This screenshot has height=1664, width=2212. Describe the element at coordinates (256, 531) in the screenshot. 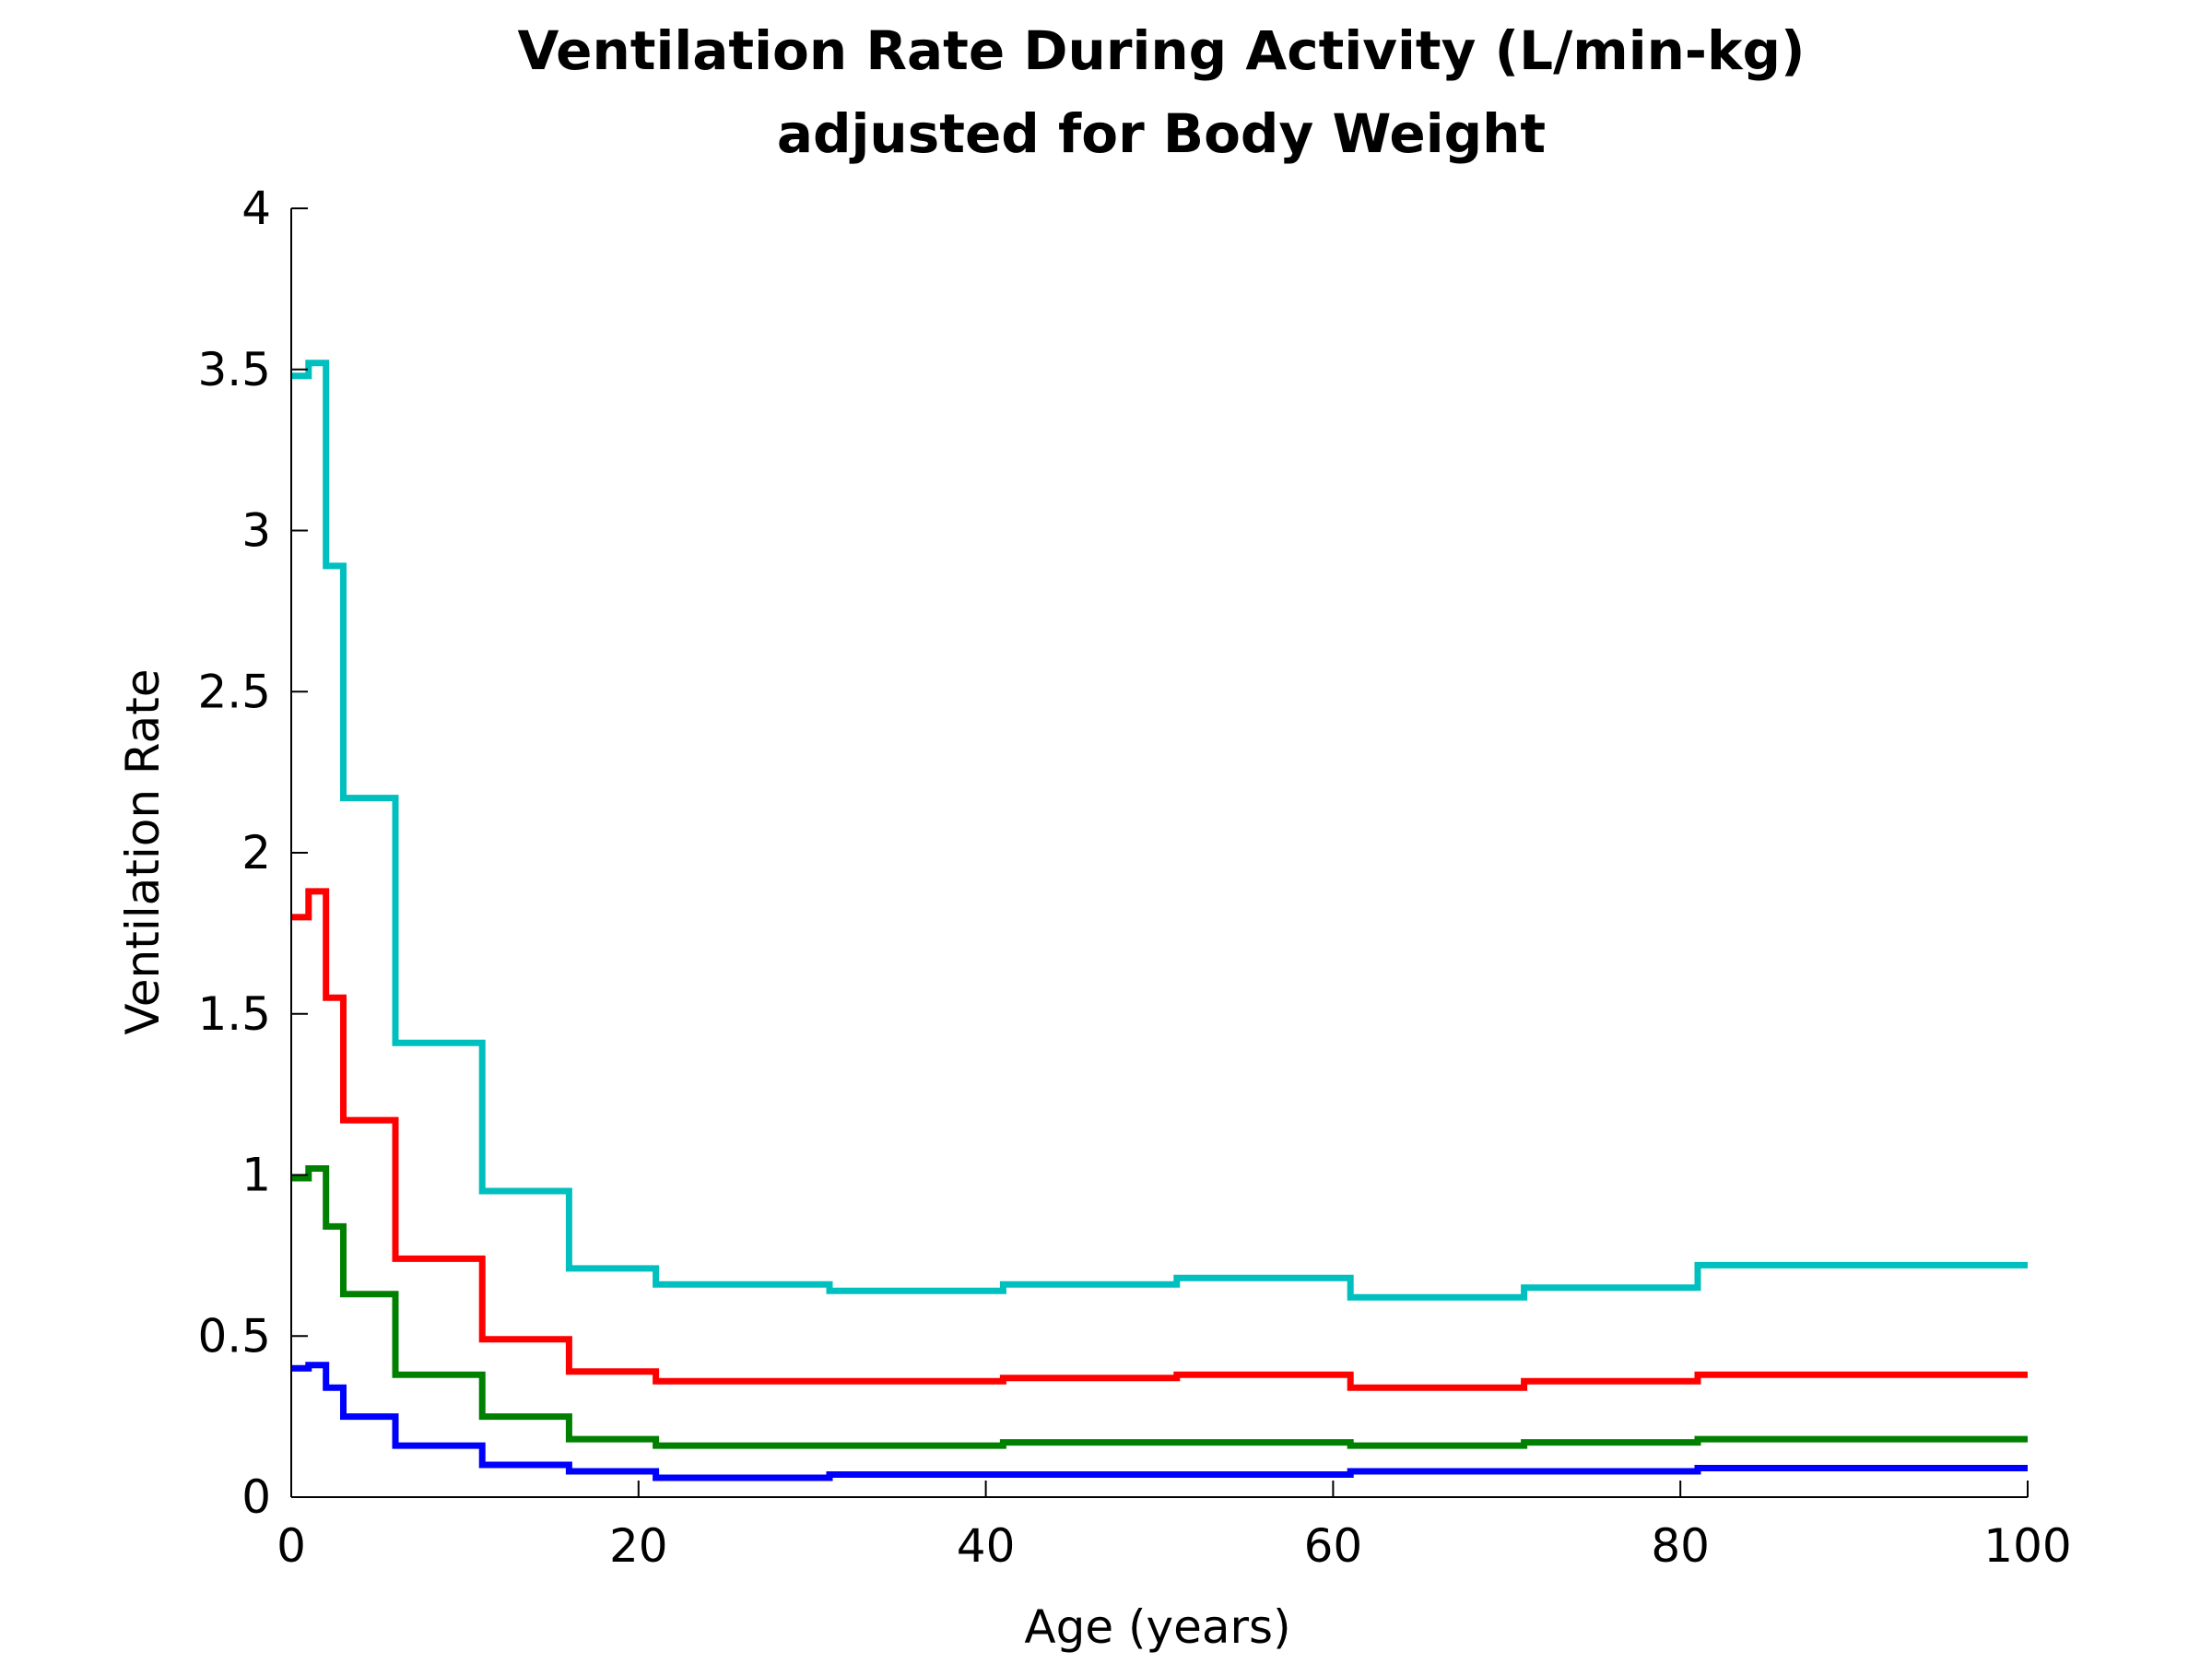

I see `y-tick-label: 3` at that location.